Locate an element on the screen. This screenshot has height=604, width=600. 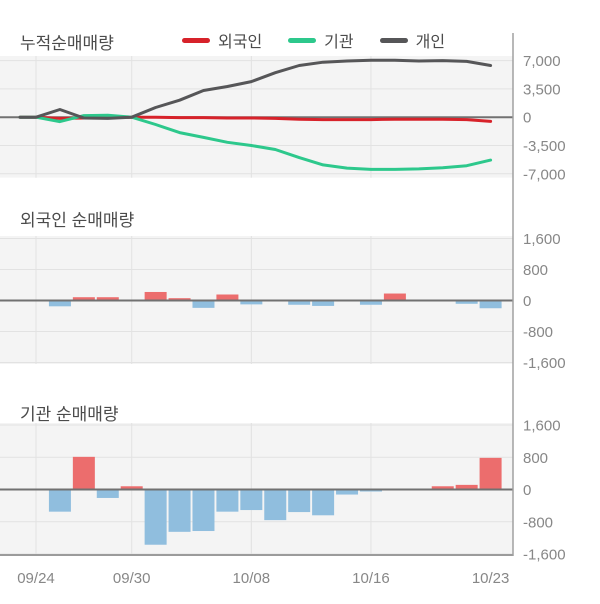
y-axis-tick-label: 7,000 is located at coordinates (542, 61).